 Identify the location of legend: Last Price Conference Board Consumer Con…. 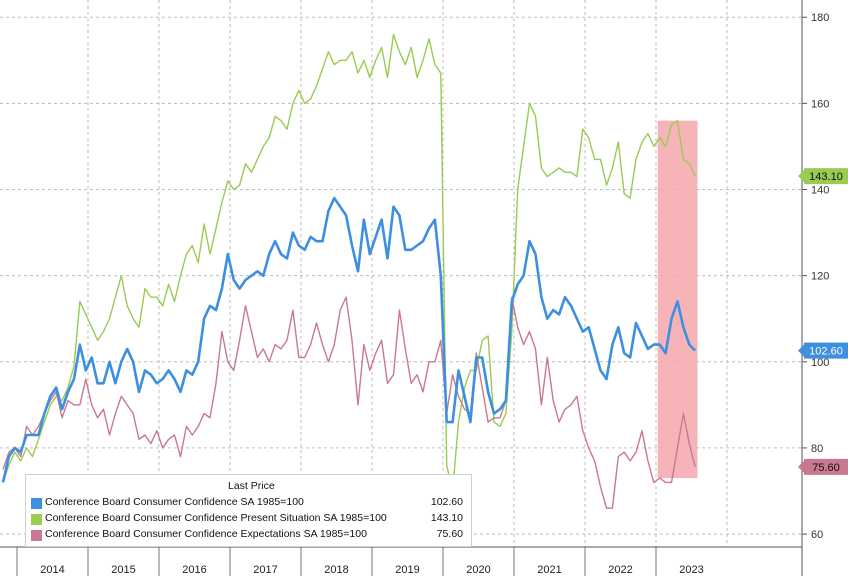
(248, 510).